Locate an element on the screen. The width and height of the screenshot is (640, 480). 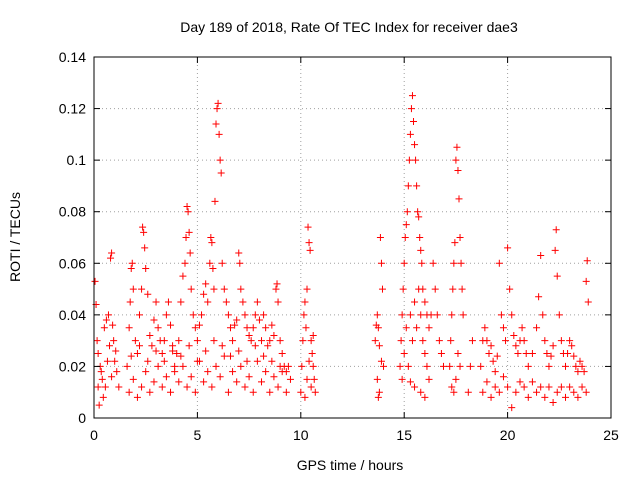
y-tick-label: 0.06 is located at coordinates (72, 263).